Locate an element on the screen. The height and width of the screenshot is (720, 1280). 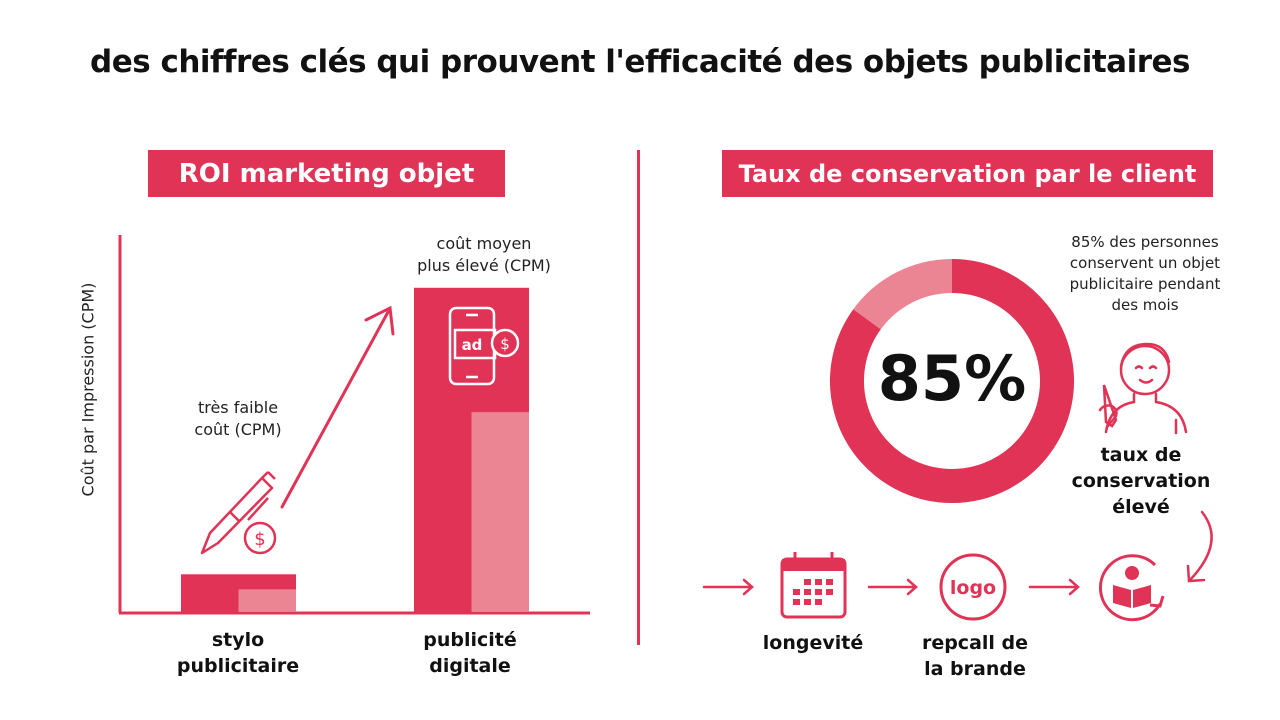
reader-cycle-icon is located at coordinates (1131, 588).